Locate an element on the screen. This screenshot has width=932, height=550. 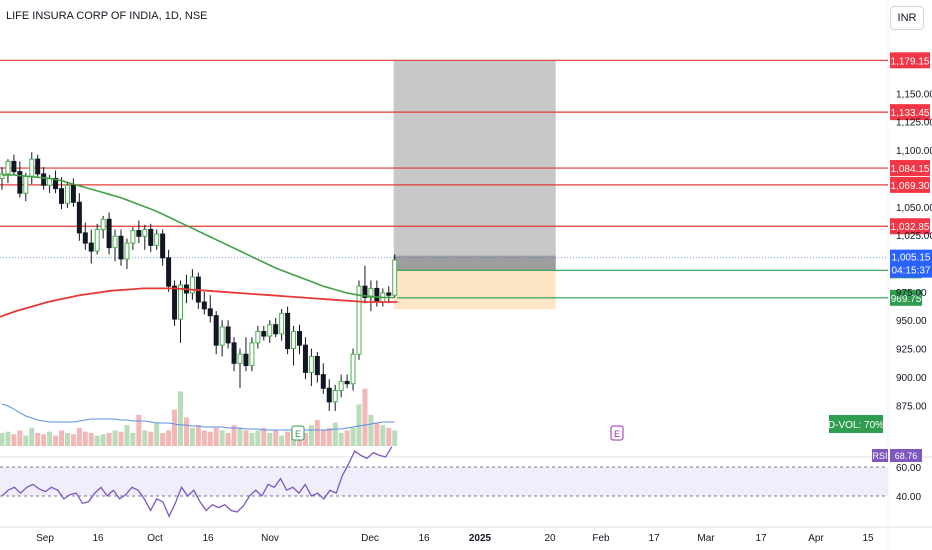
current-zone is located at coordinates (474, 263).